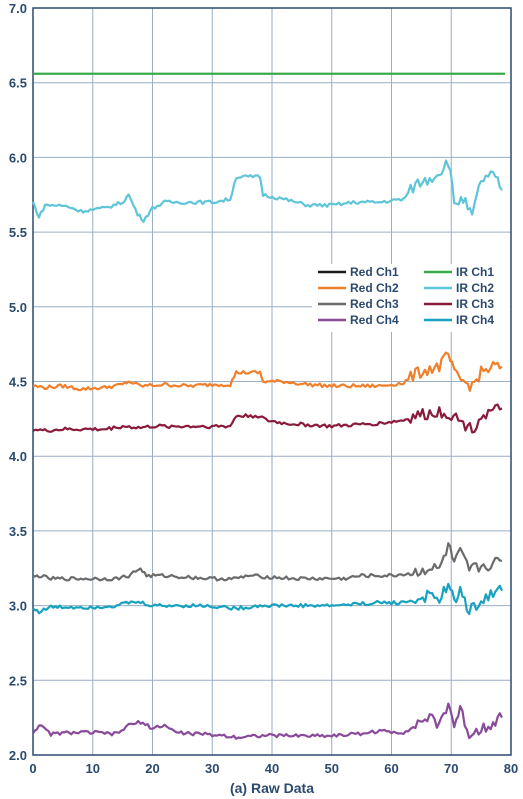  What do you see at coordinates (475, 288) in the screenshot?
I see `legend-label: IR Ch2` at bounding box center [475, 288].